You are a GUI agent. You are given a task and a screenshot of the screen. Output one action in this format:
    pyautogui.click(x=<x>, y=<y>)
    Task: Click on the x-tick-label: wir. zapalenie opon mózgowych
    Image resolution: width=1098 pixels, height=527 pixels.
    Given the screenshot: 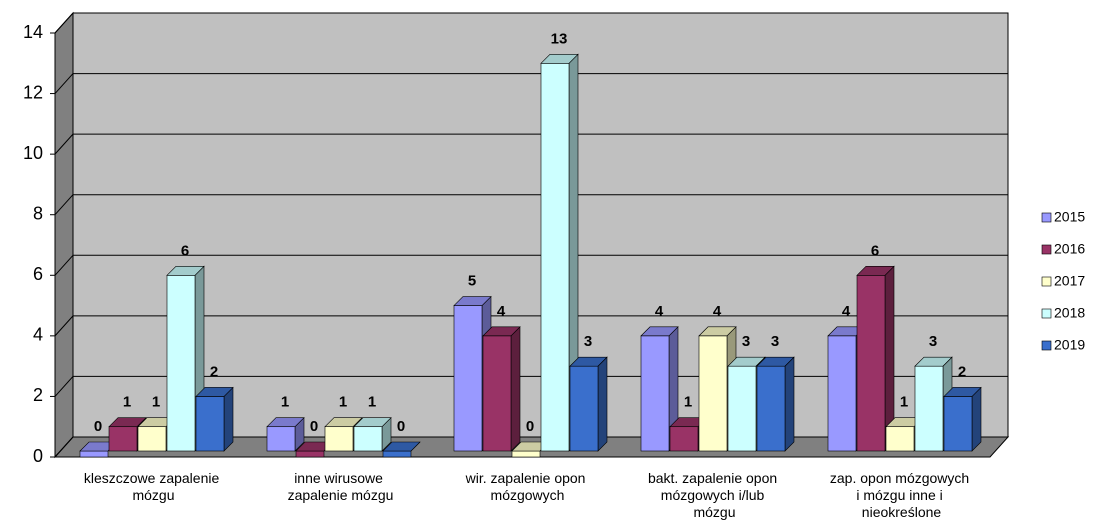 What is the action you would take?
    pyautogui.click(x=527, y=486)
    